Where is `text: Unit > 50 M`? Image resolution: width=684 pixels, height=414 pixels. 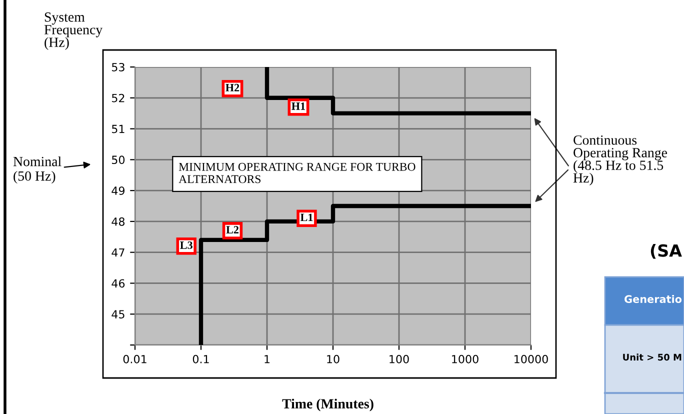 text: Unit > 50 M is located at coordinates (652, 357).